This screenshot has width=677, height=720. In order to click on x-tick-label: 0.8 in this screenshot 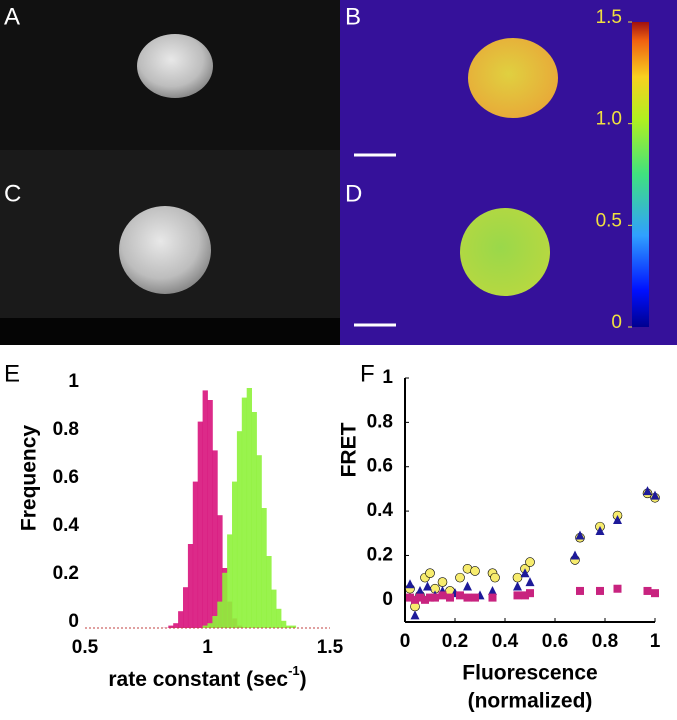, I will do `click(605, 641)`.